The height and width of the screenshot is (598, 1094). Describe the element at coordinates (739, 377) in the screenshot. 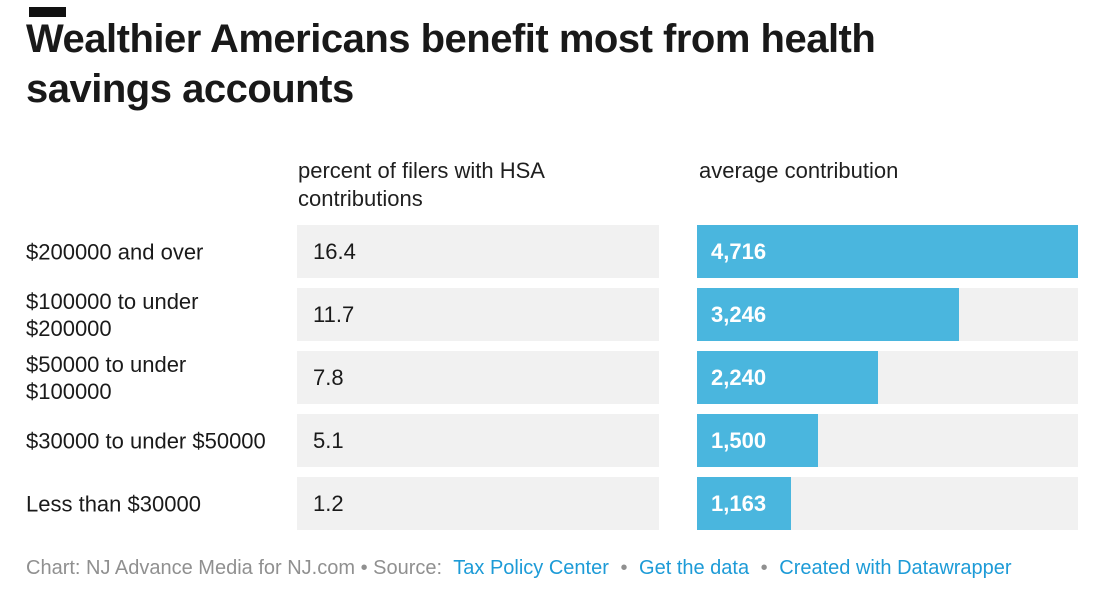

I see `contribution-value: 2,240` at that location.